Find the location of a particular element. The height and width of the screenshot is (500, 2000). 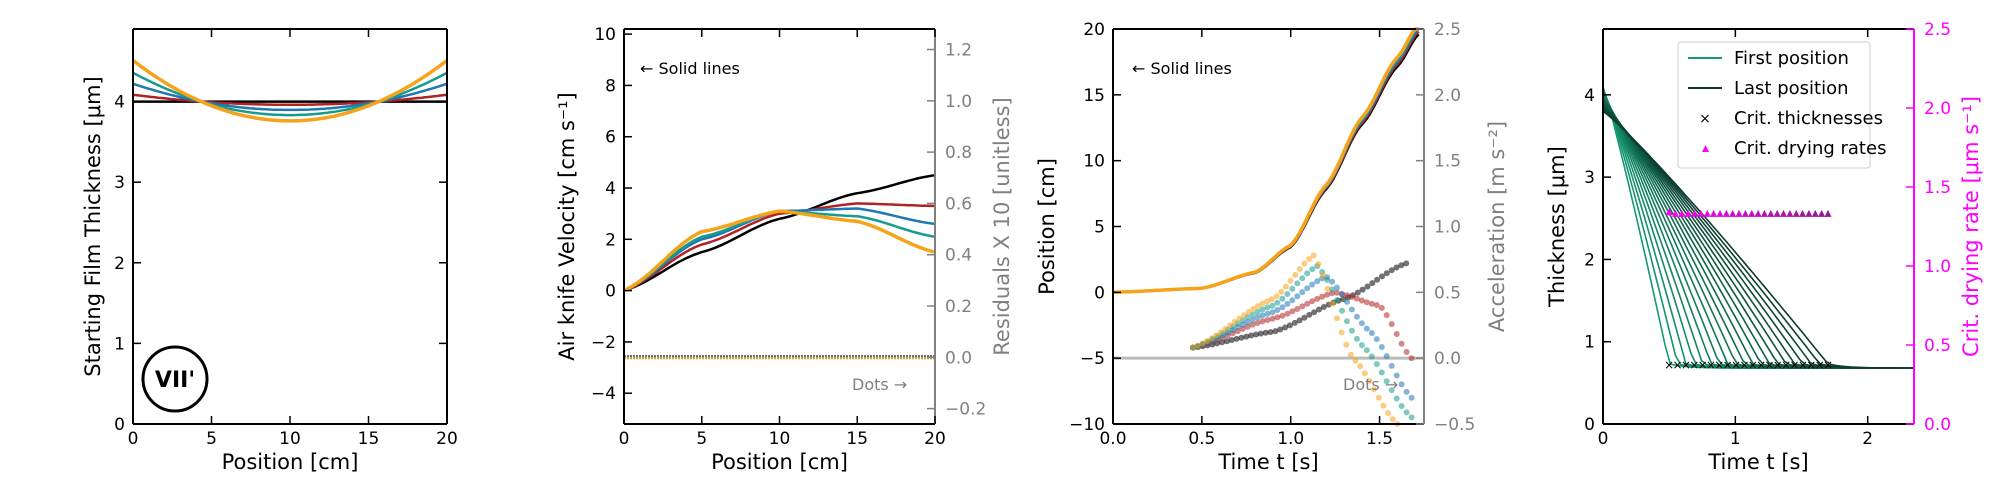

legend-swatch-crit-drying-rate is located at coordinates (1705, 148).